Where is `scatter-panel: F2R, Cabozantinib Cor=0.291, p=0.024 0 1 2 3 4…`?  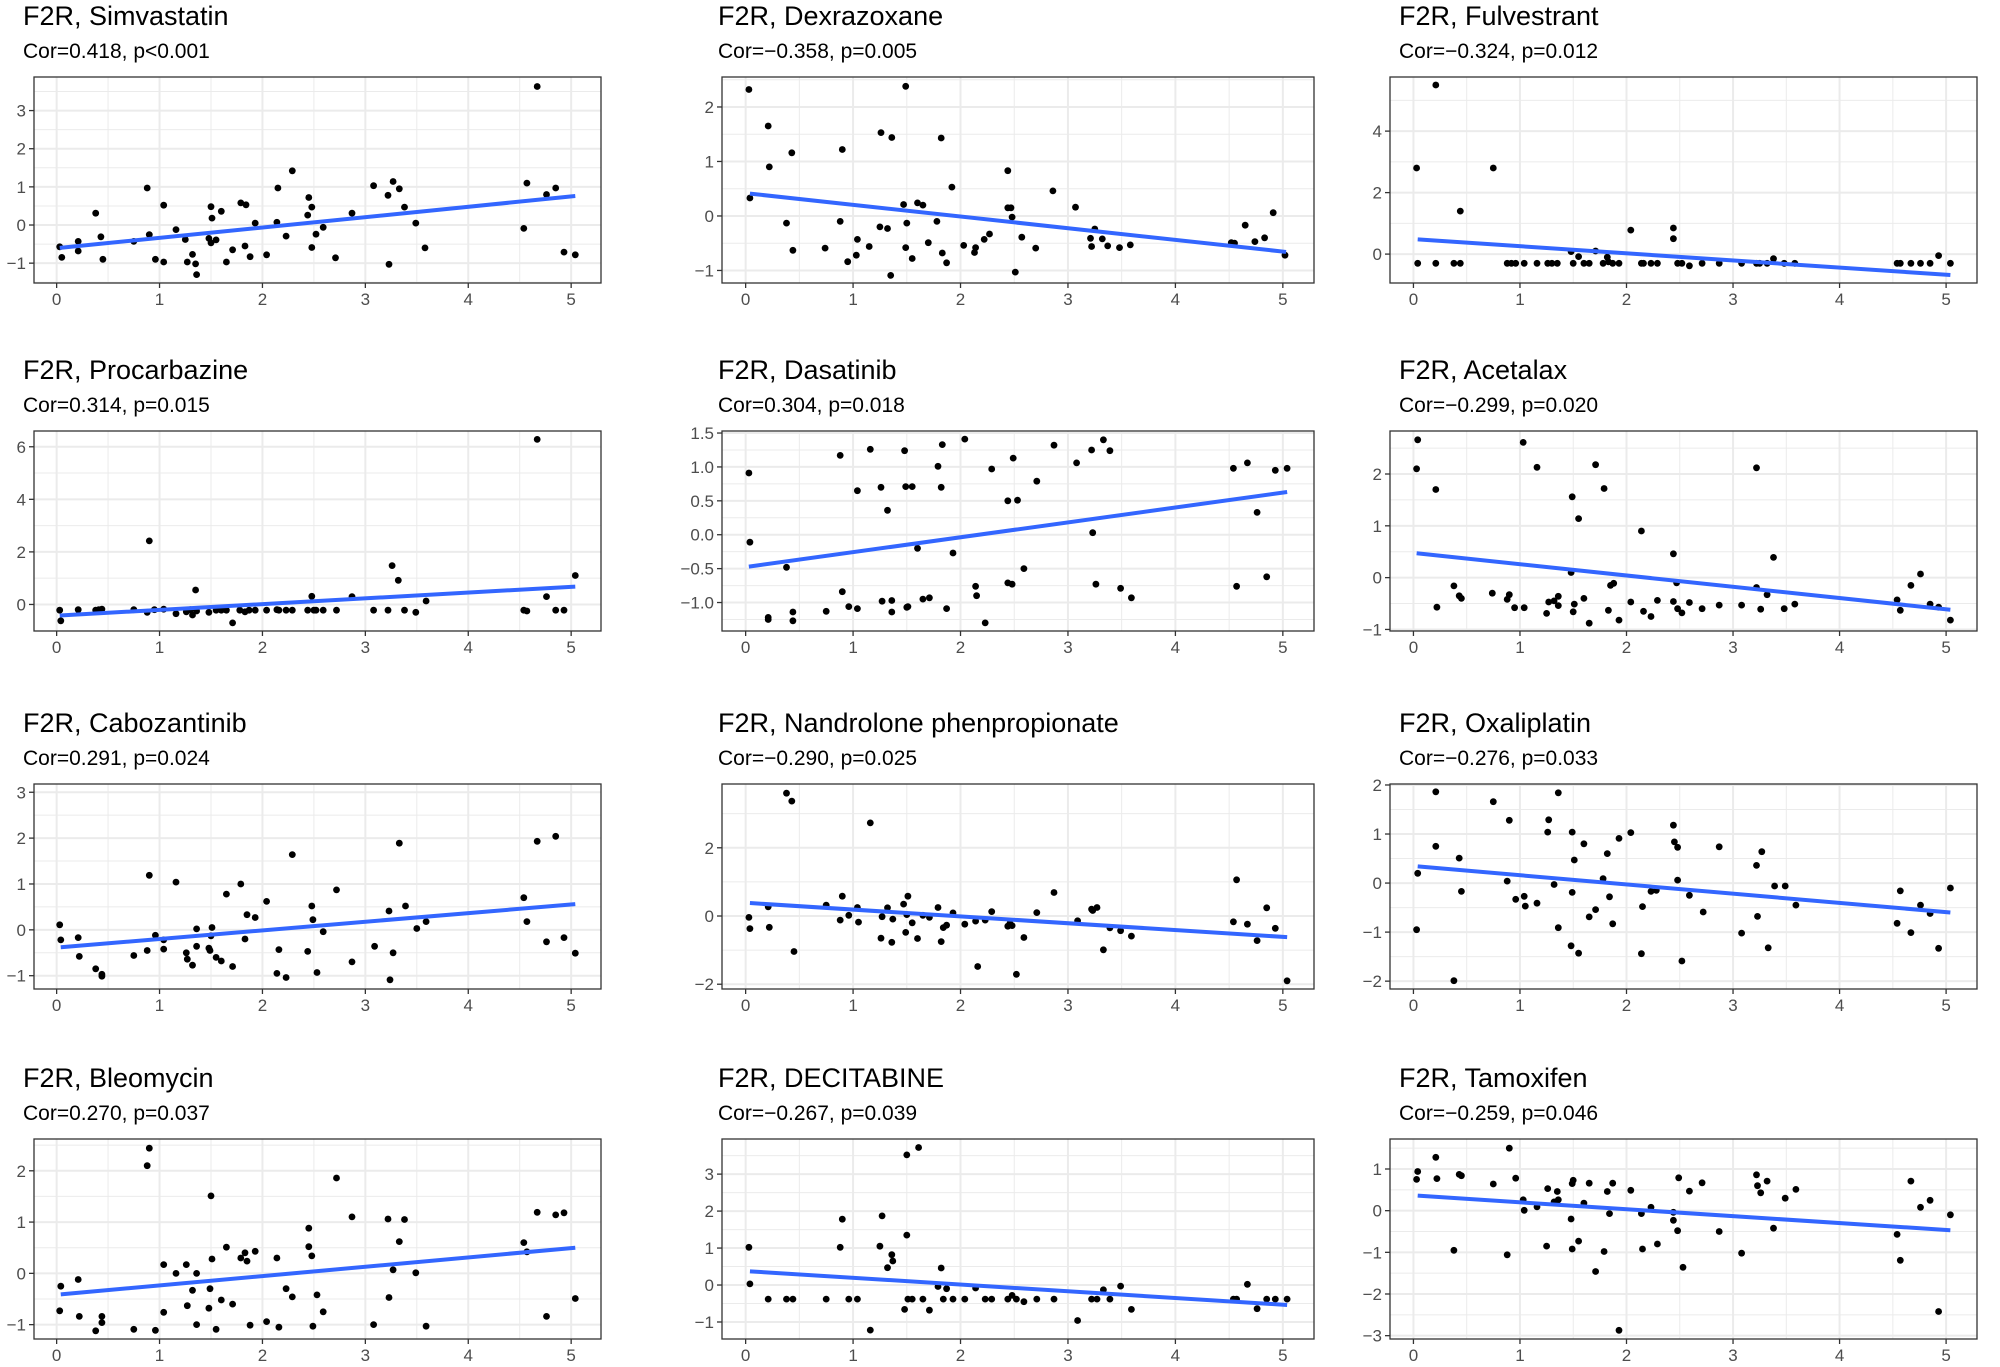
scatter-panel: F2R, Cabozantinib Cor=0.291, p=0.024 0 1 2 3 4… is located at coordinates (304, 861).